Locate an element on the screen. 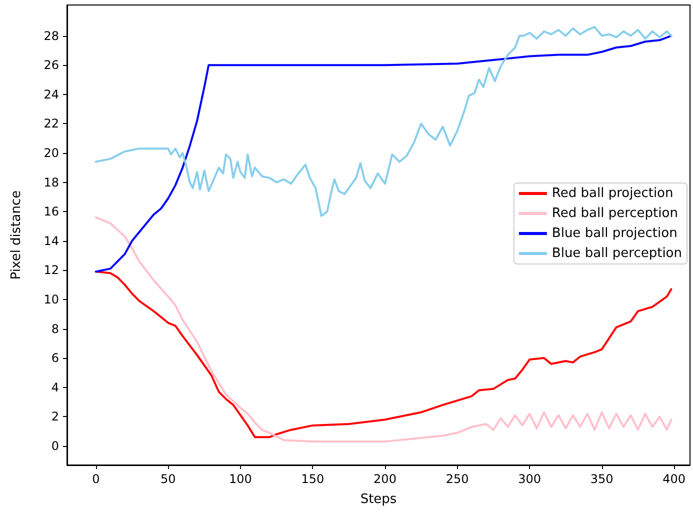  legend-label: Blue ball projection is located at coordinates (615, 233).